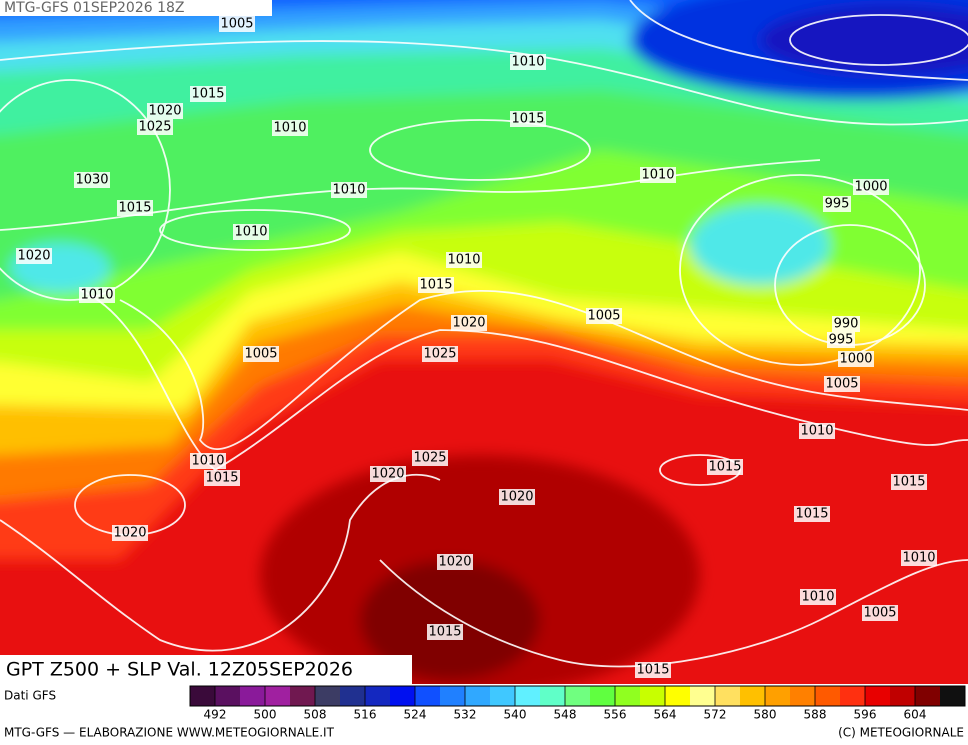  What do you see at coordinates (94, 8) in the screenshot?
I see `header: MTG-GFS 01SEP2026 18Z` at bounding box center [94, 8].